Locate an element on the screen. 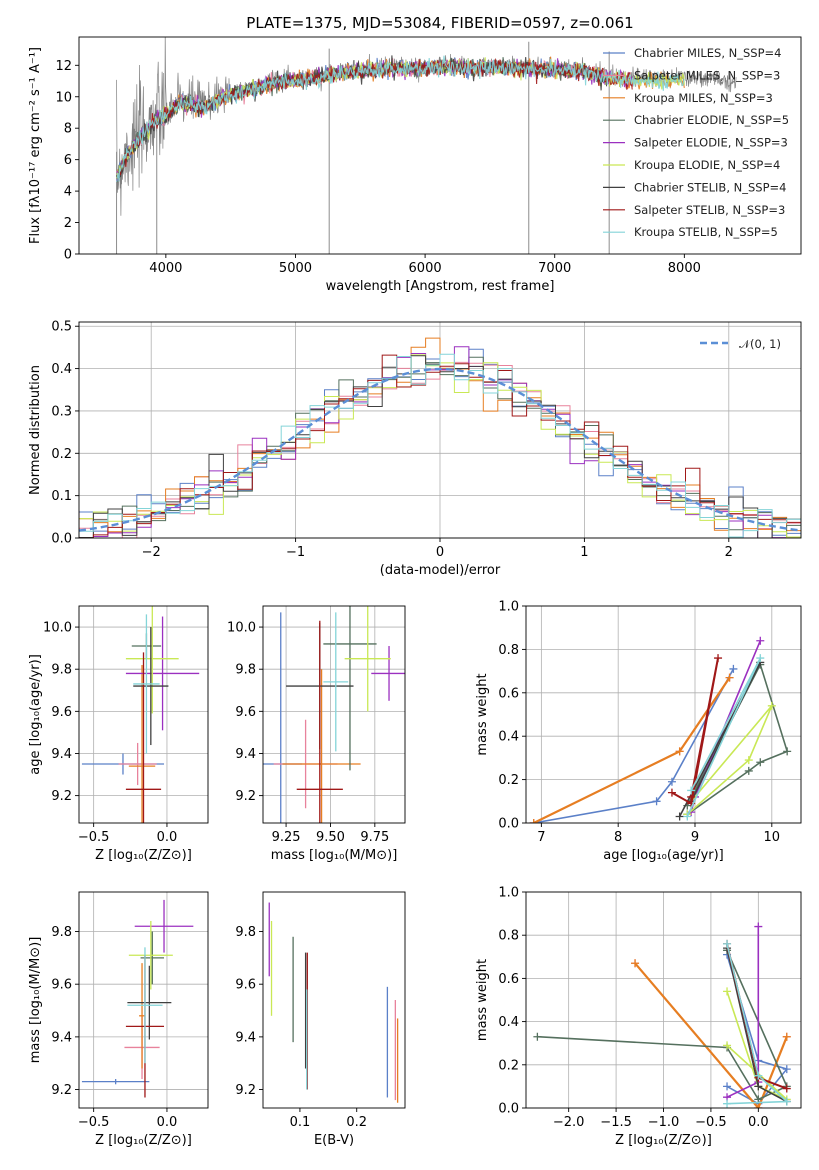 The width and height of the screenshot is (819, 1170). y-tick-label: 12 is located at coordinates (63, 66).